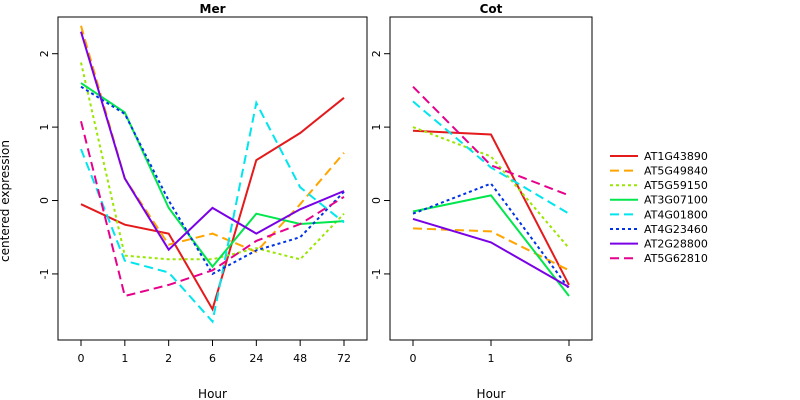  Describe the element at coordinates (676, 229) in the screenshot. I see `legend-label: AT4G23460` at that location.